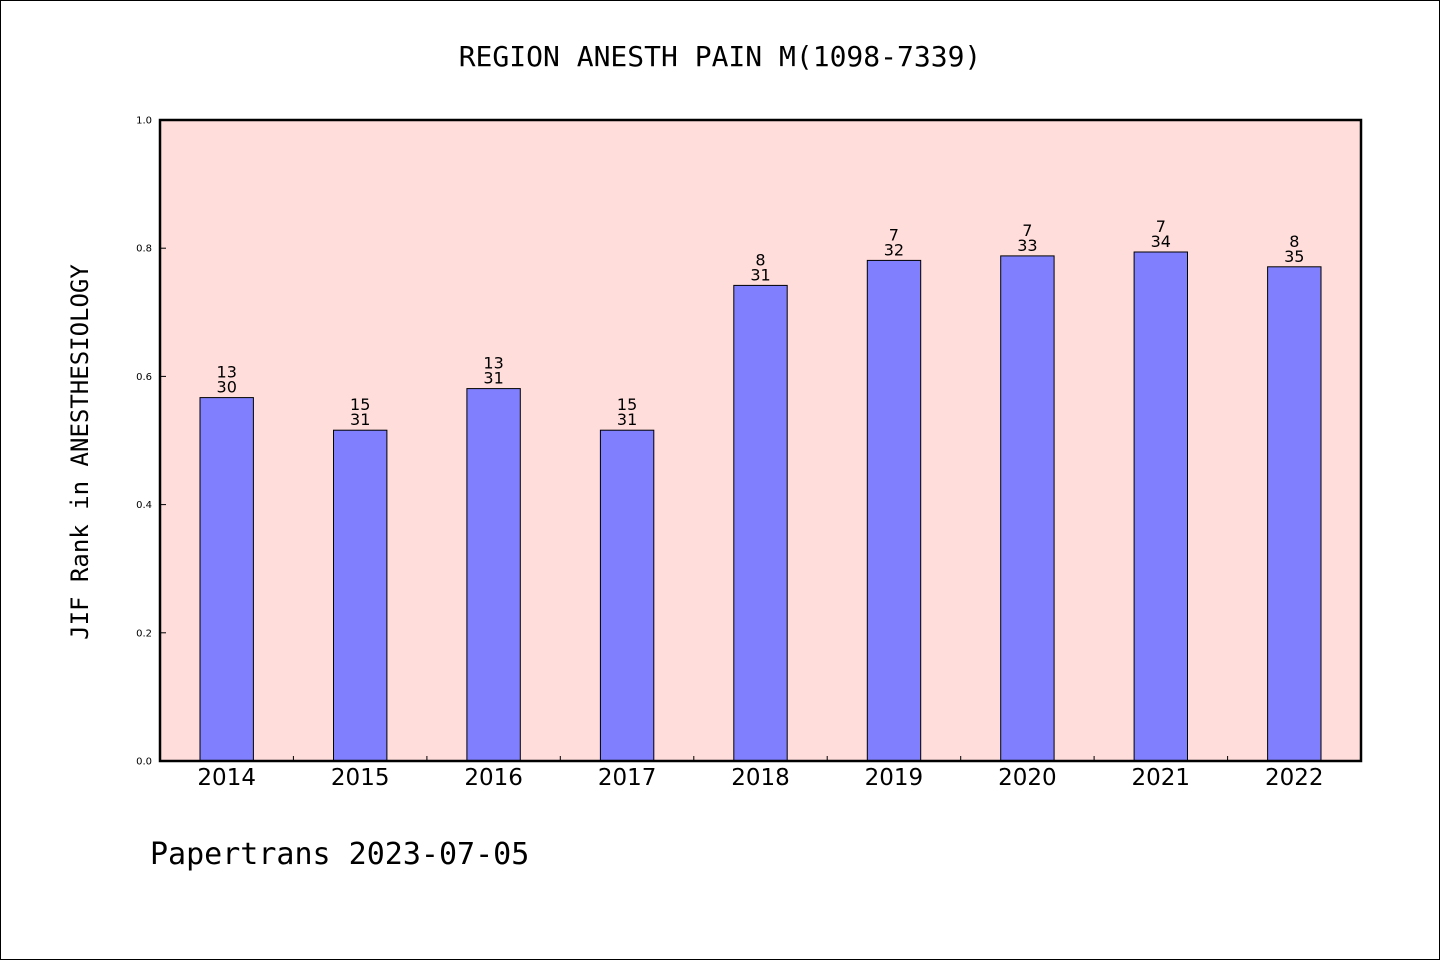 This screenshot has height=960, width=1440. Describe the element at coordinates (894, 249) in the screenshot. I see `bar-total-label-2019: 32` at that location.